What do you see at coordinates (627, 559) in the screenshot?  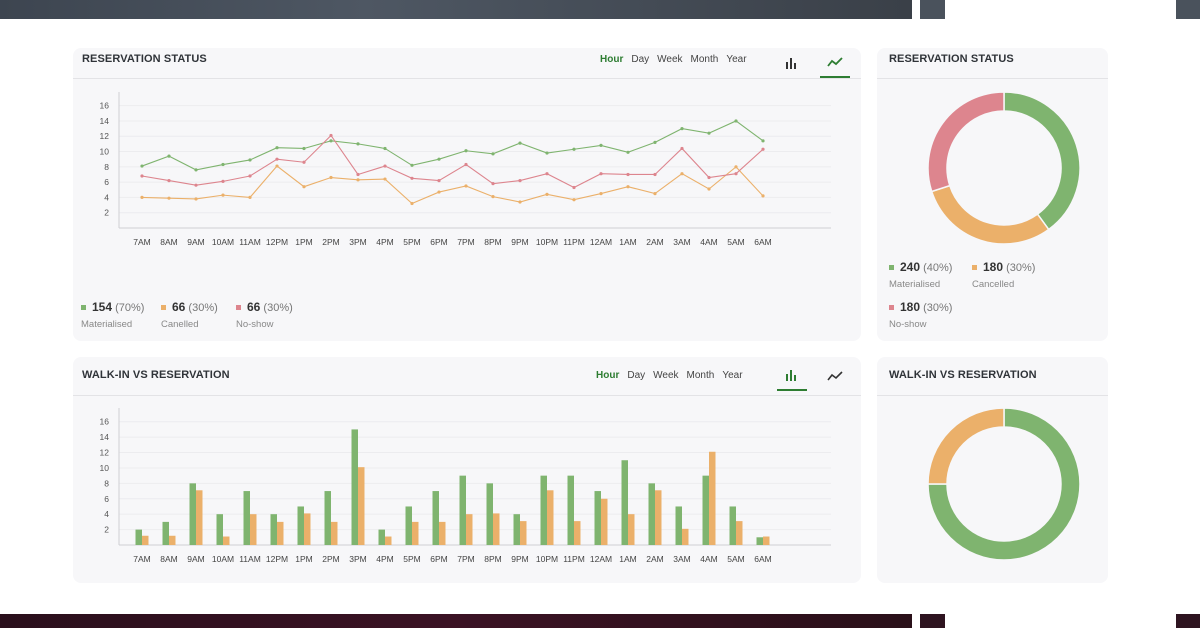 I see `x-tick-label: 1AM` at bounding box center [627, 559].